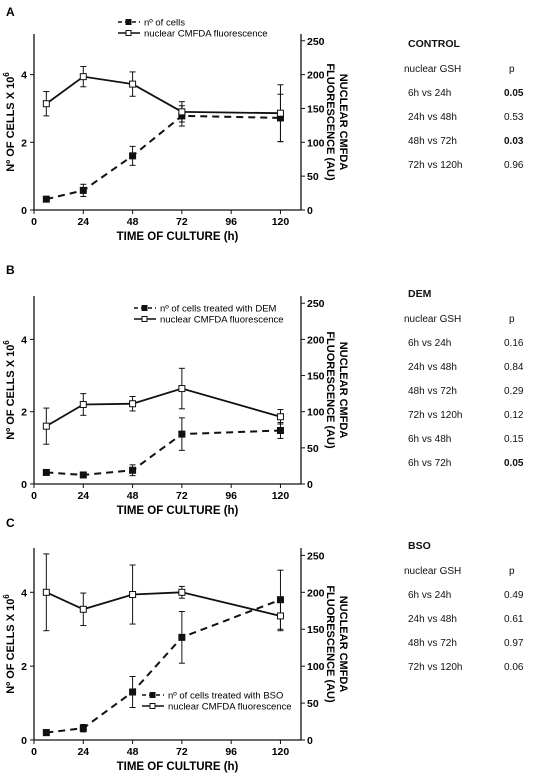  Describe the element at coordinates (514, 141) in the screenshot. I see `stats-p-value: 0.03` at that location.